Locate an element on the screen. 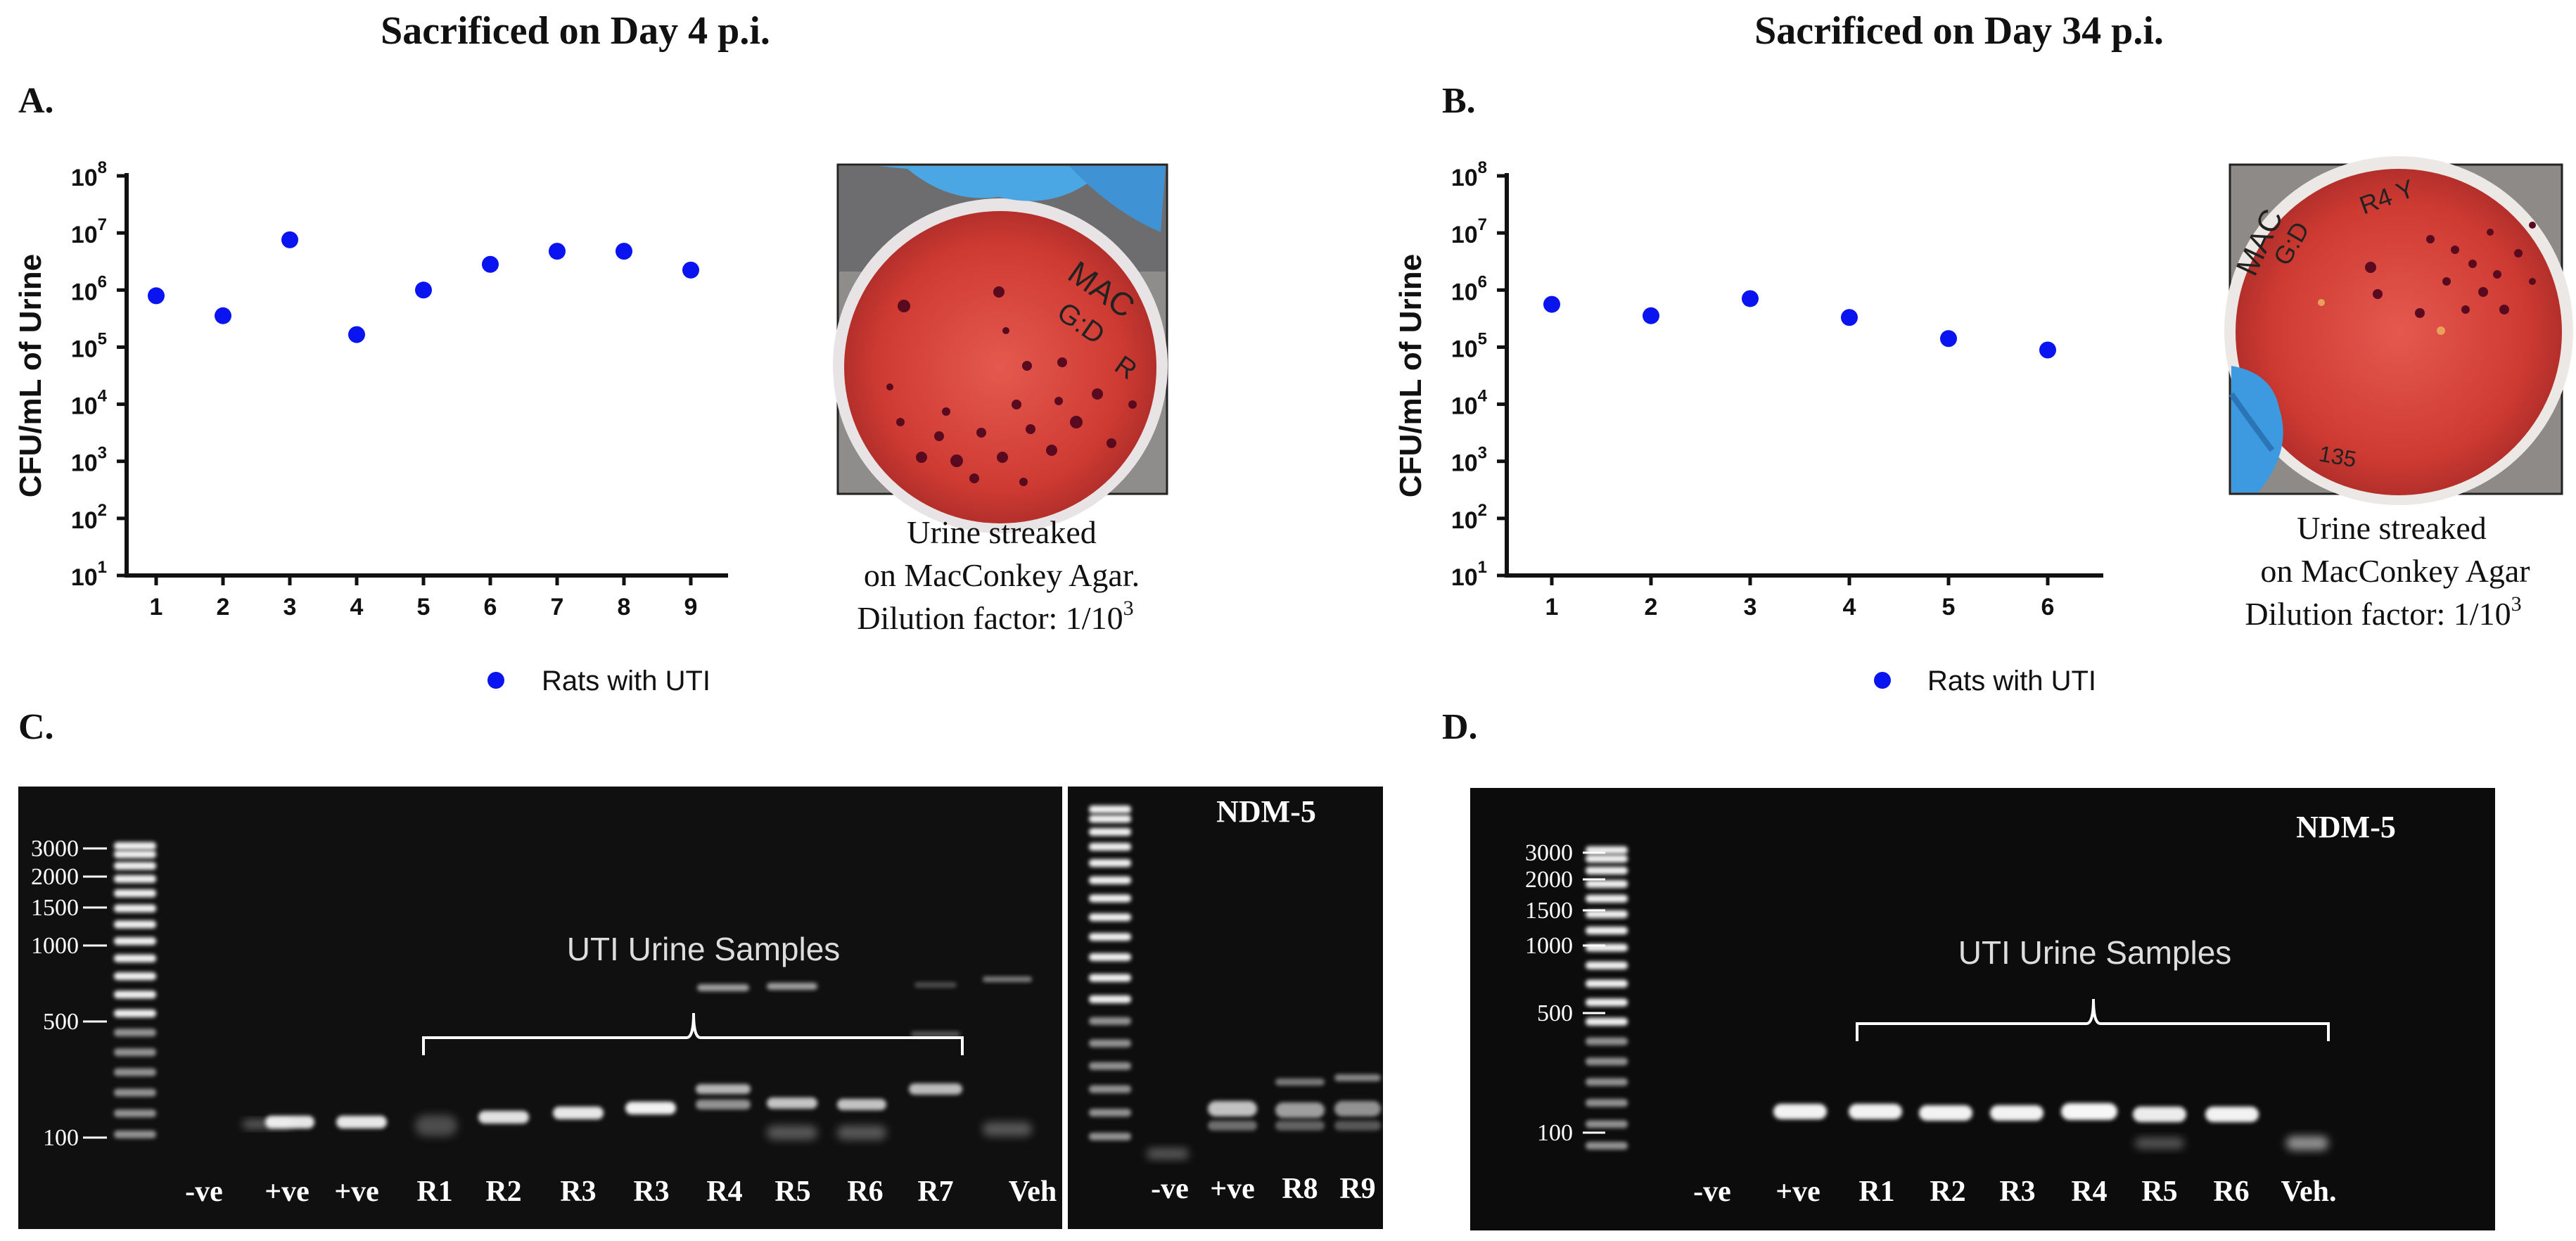 This screenshot has width=2576, height=1241. gel-c-bracket is located at coordinates (693, 1033).